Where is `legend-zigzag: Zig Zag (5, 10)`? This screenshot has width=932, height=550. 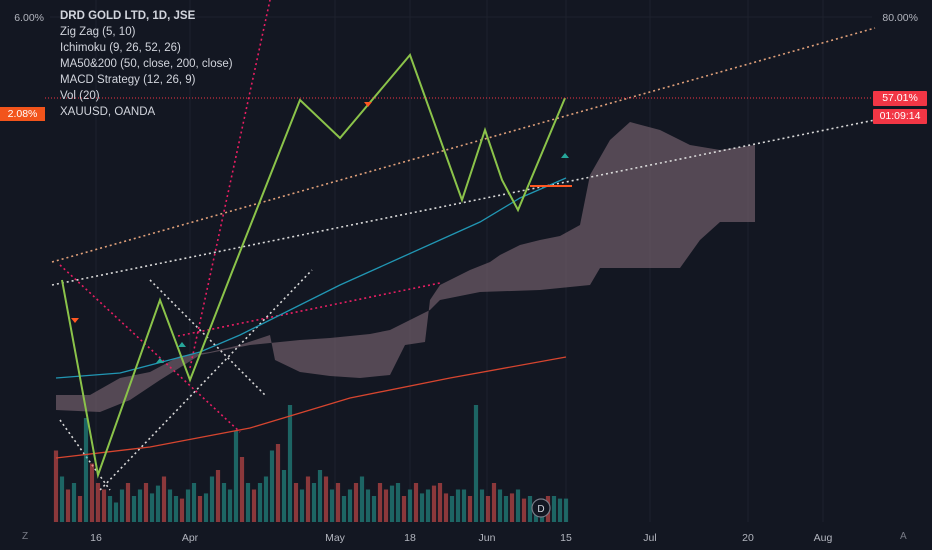
legend-zigzag: Zig Zag (5, 10) is located at coordinates (98, 32).